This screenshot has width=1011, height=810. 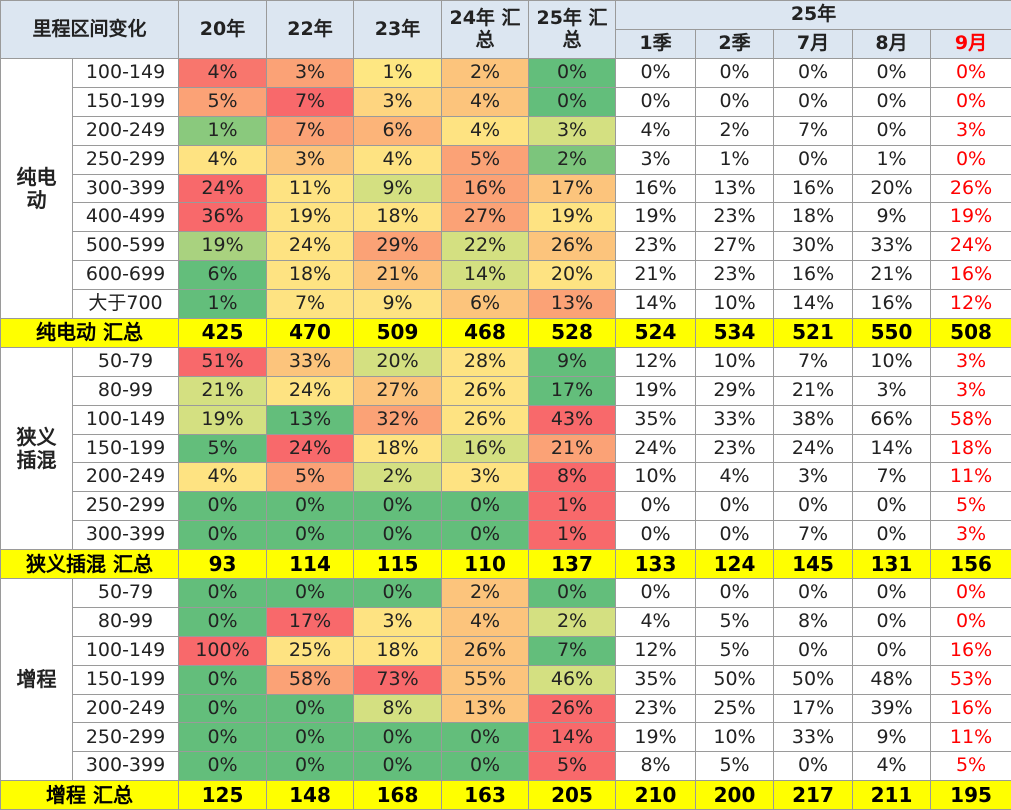 I want to click on value-cell: 18%, so click(x=970, y=448).